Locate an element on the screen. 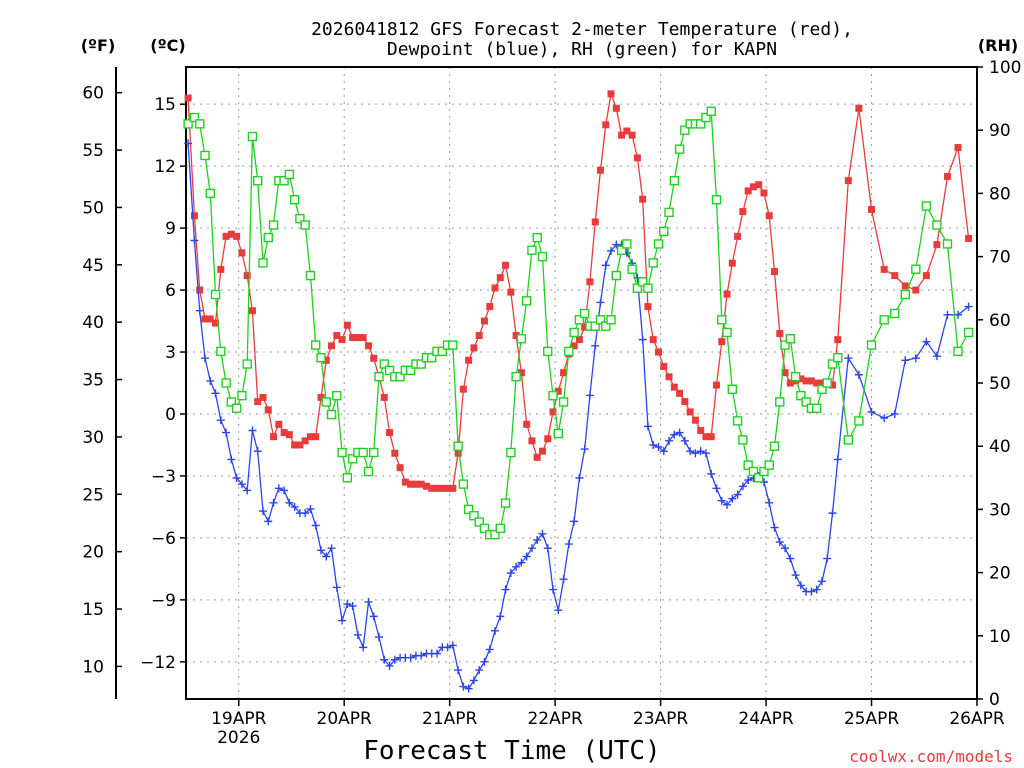  chart-title-line2: Dewpoint (blue), RH (green) for KAPN is located at coordinates (582, 49).